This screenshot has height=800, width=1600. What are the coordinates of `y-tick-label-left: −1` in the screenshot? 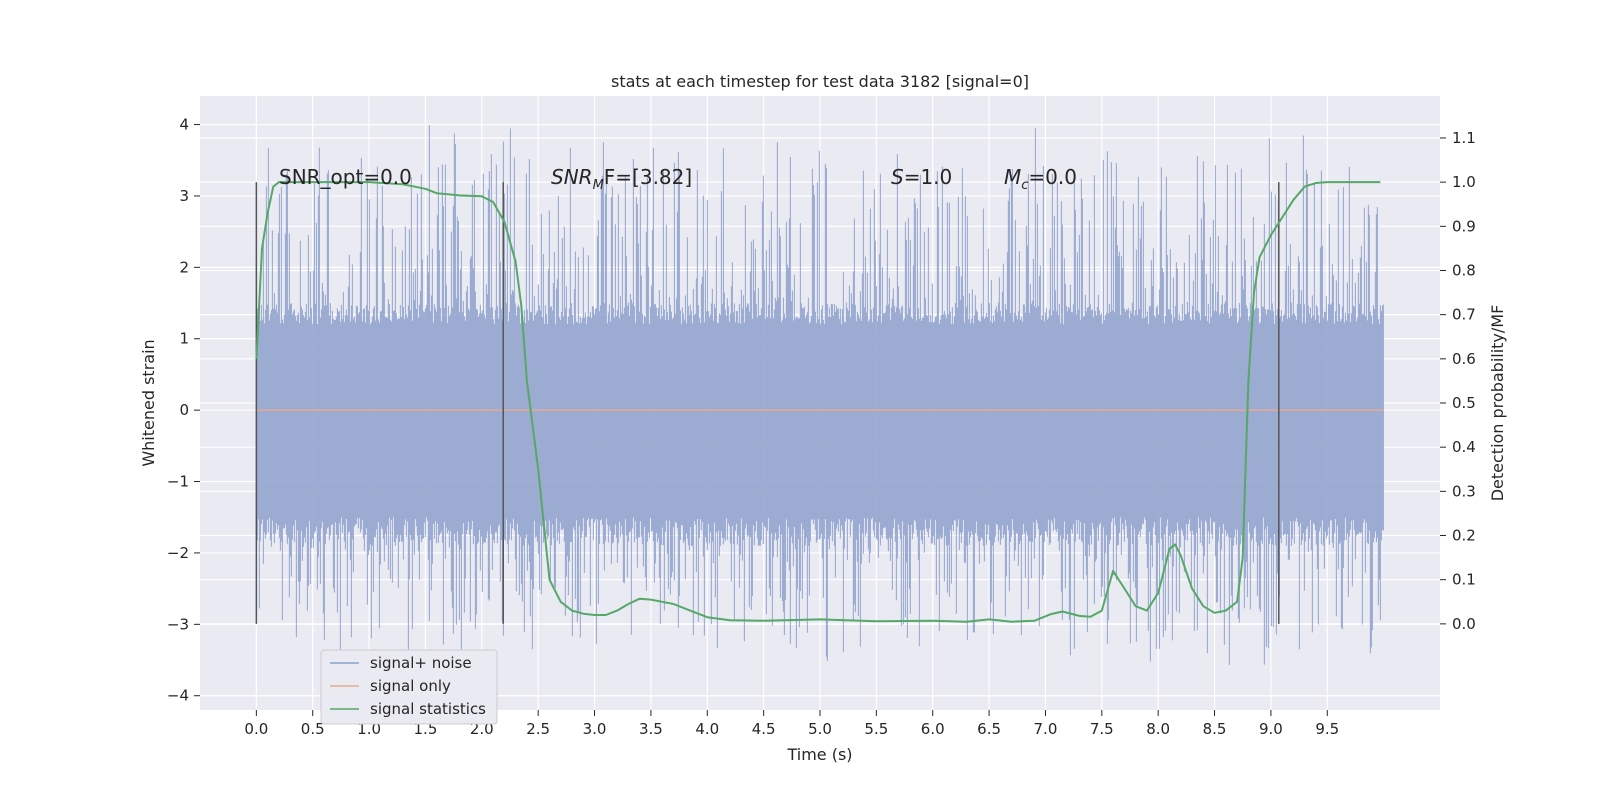 It's located at (178, 482).